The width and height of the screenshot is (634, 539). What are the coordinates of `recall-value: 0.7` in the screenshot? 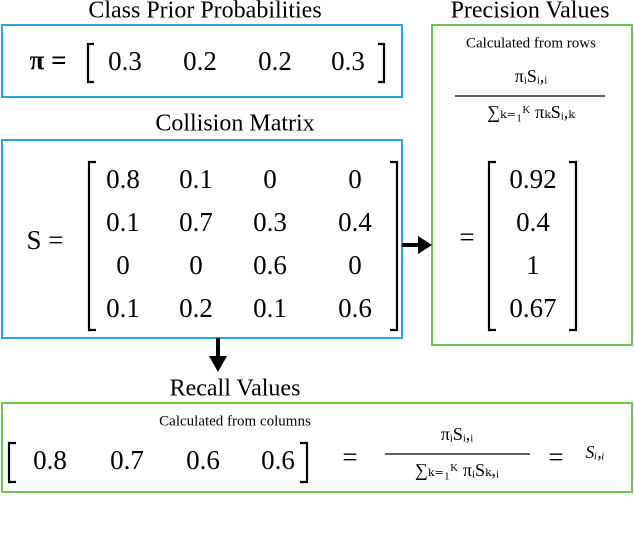 It's located at (127, 460).